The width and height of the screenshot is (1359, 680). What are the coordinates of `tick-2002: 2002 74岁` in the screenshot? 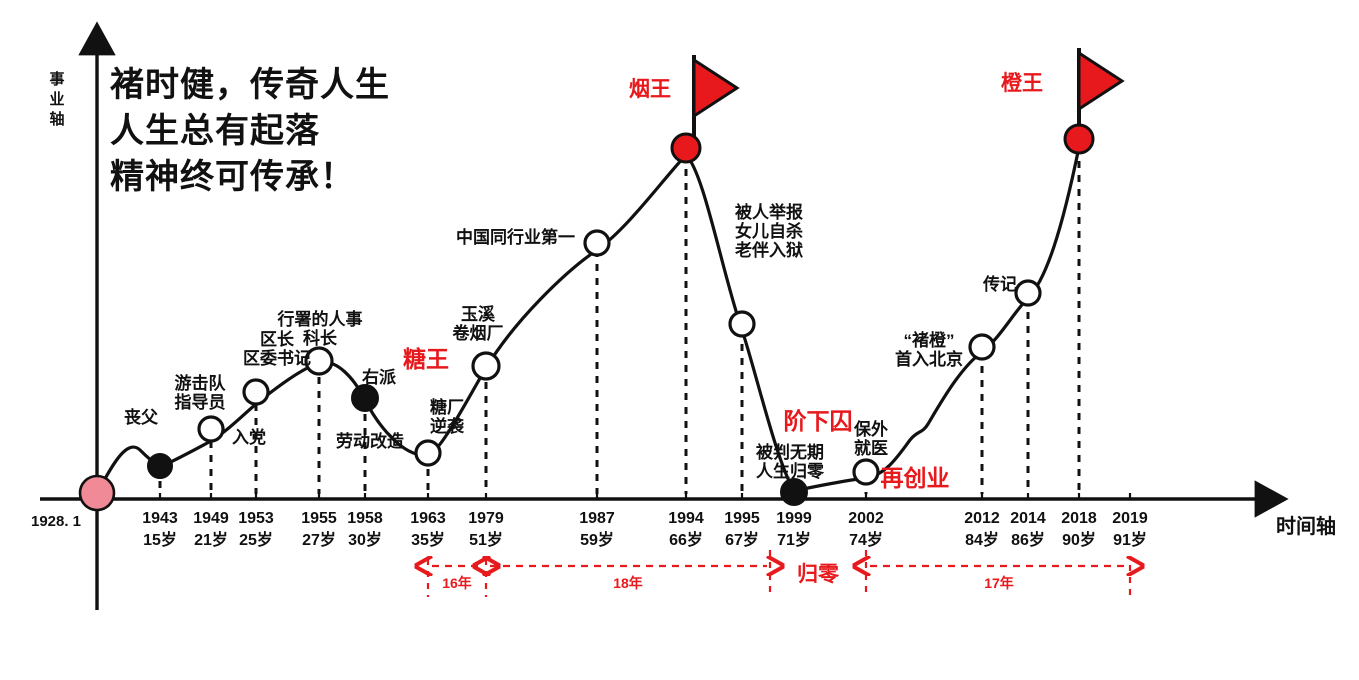 It's located at (866, 529).